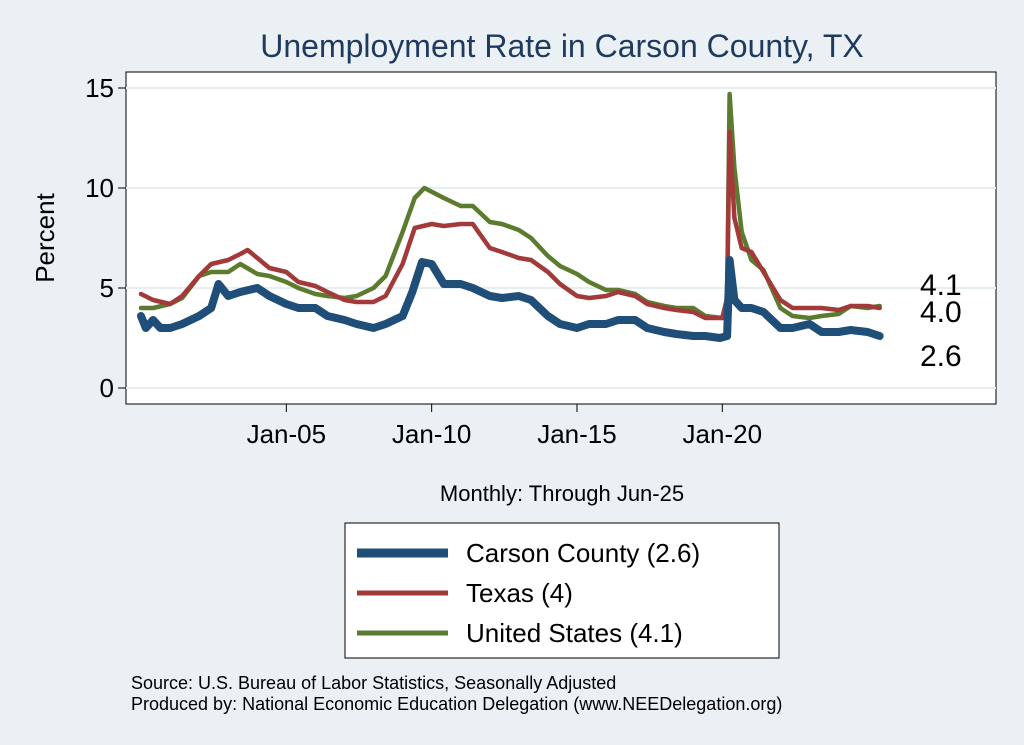 This screenshot has width=1024, height=745. What do you see at coordinates (583, 553) in the screenshot?
I see `legend-label-0: Carson County (2.6)` at bounding box center [583, 553].